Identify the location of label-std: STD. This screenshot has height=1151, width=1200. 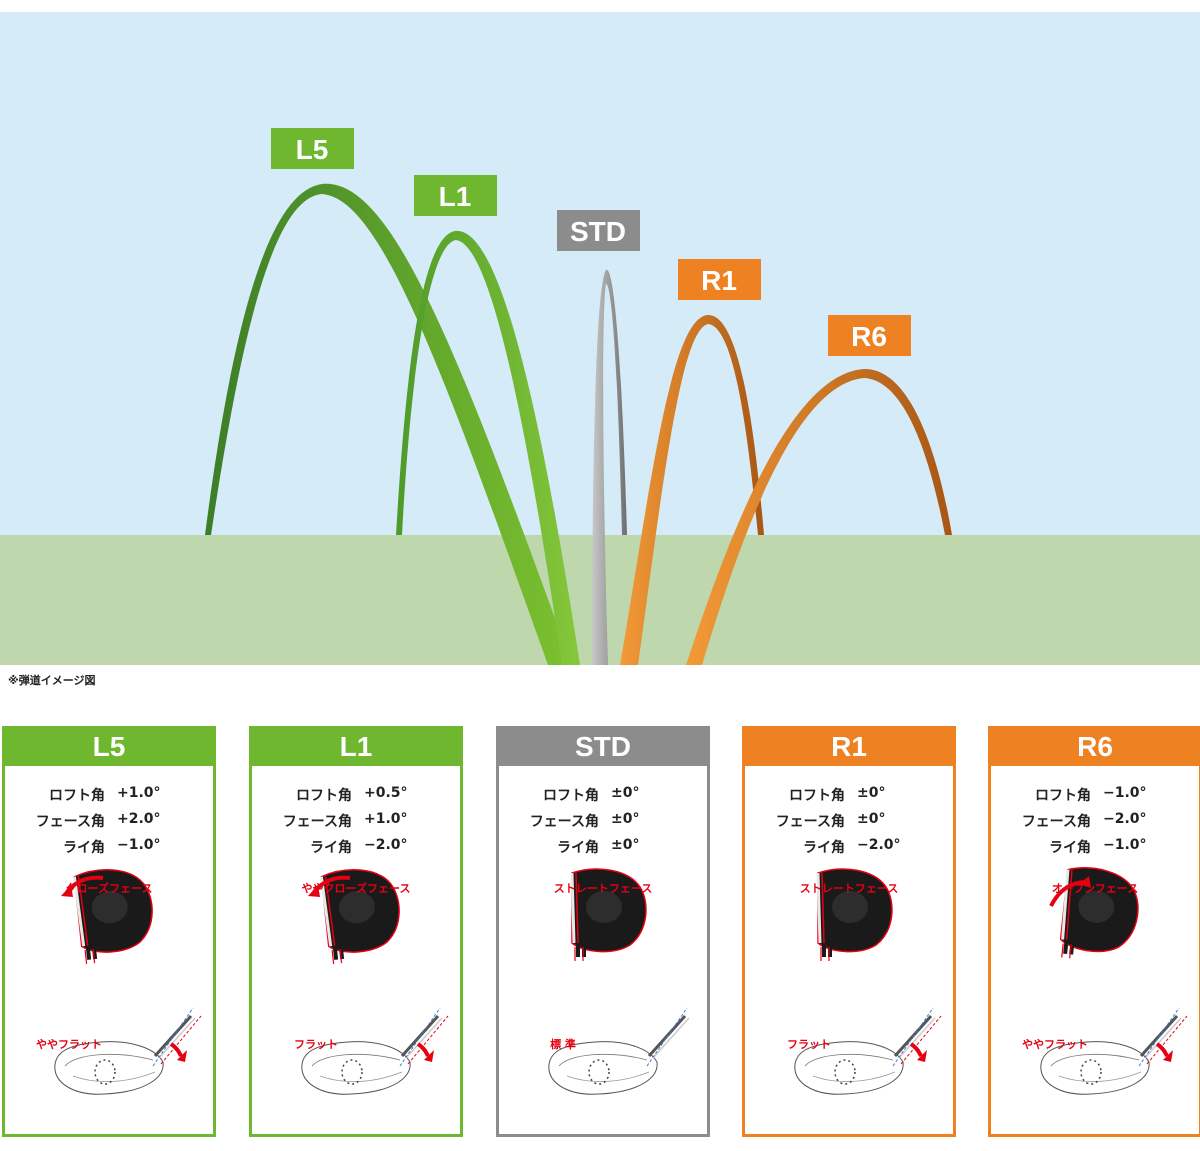
(598, 230).